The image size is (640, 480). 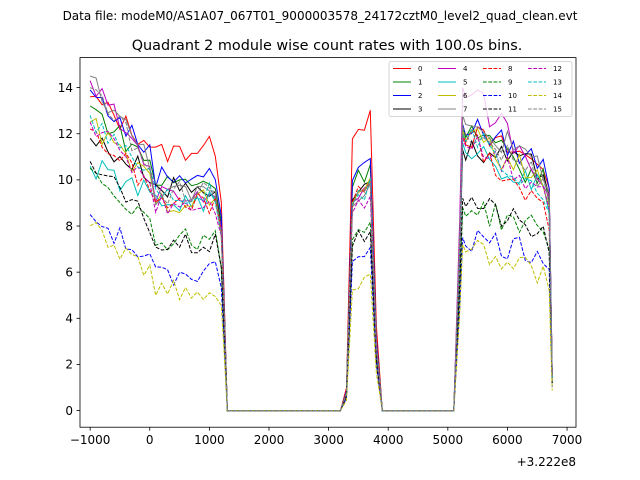 I want to click on x-tick-label: 1000, so click(x=209, y=440).